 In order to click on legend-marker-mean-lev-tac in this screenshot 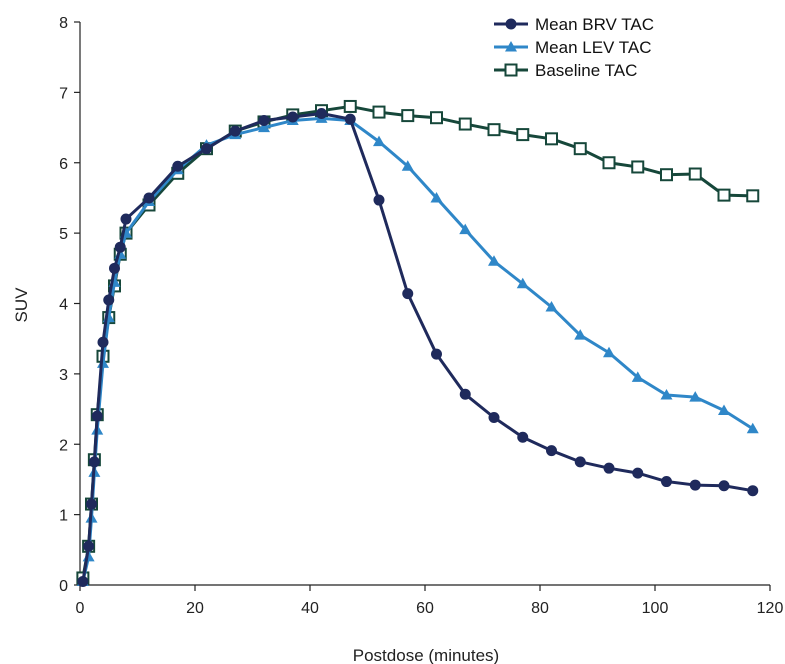, I will do `click(511, 46)`.